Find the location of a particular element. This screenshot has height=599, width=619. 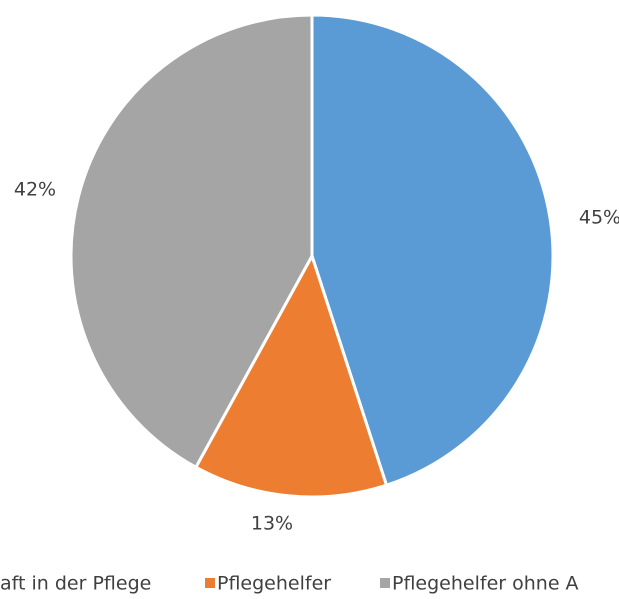

legend-label: aft in der Pflege is located at coordinates (75, 584).